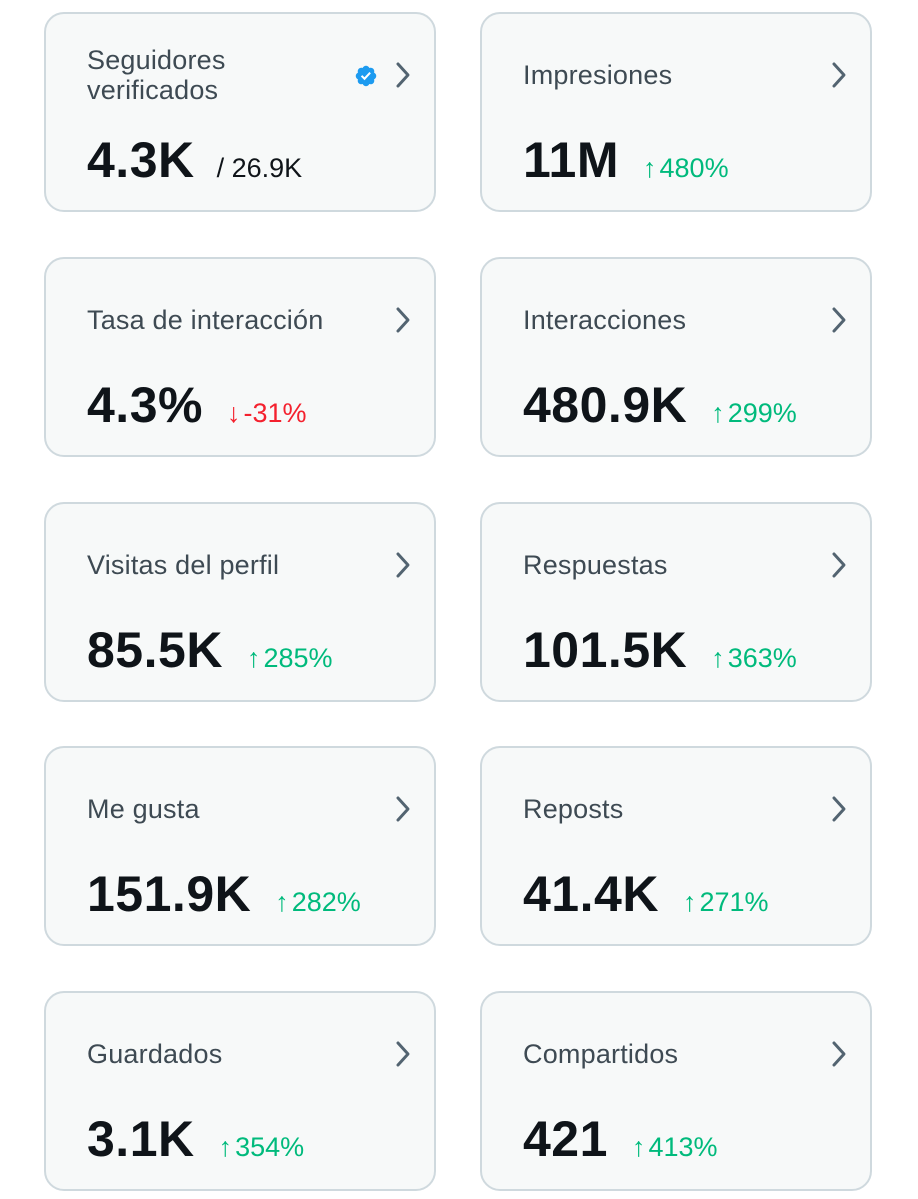 The image size is (918, 1199). I want to click on change-indicator: ↑ 282%, so click(318, 902).